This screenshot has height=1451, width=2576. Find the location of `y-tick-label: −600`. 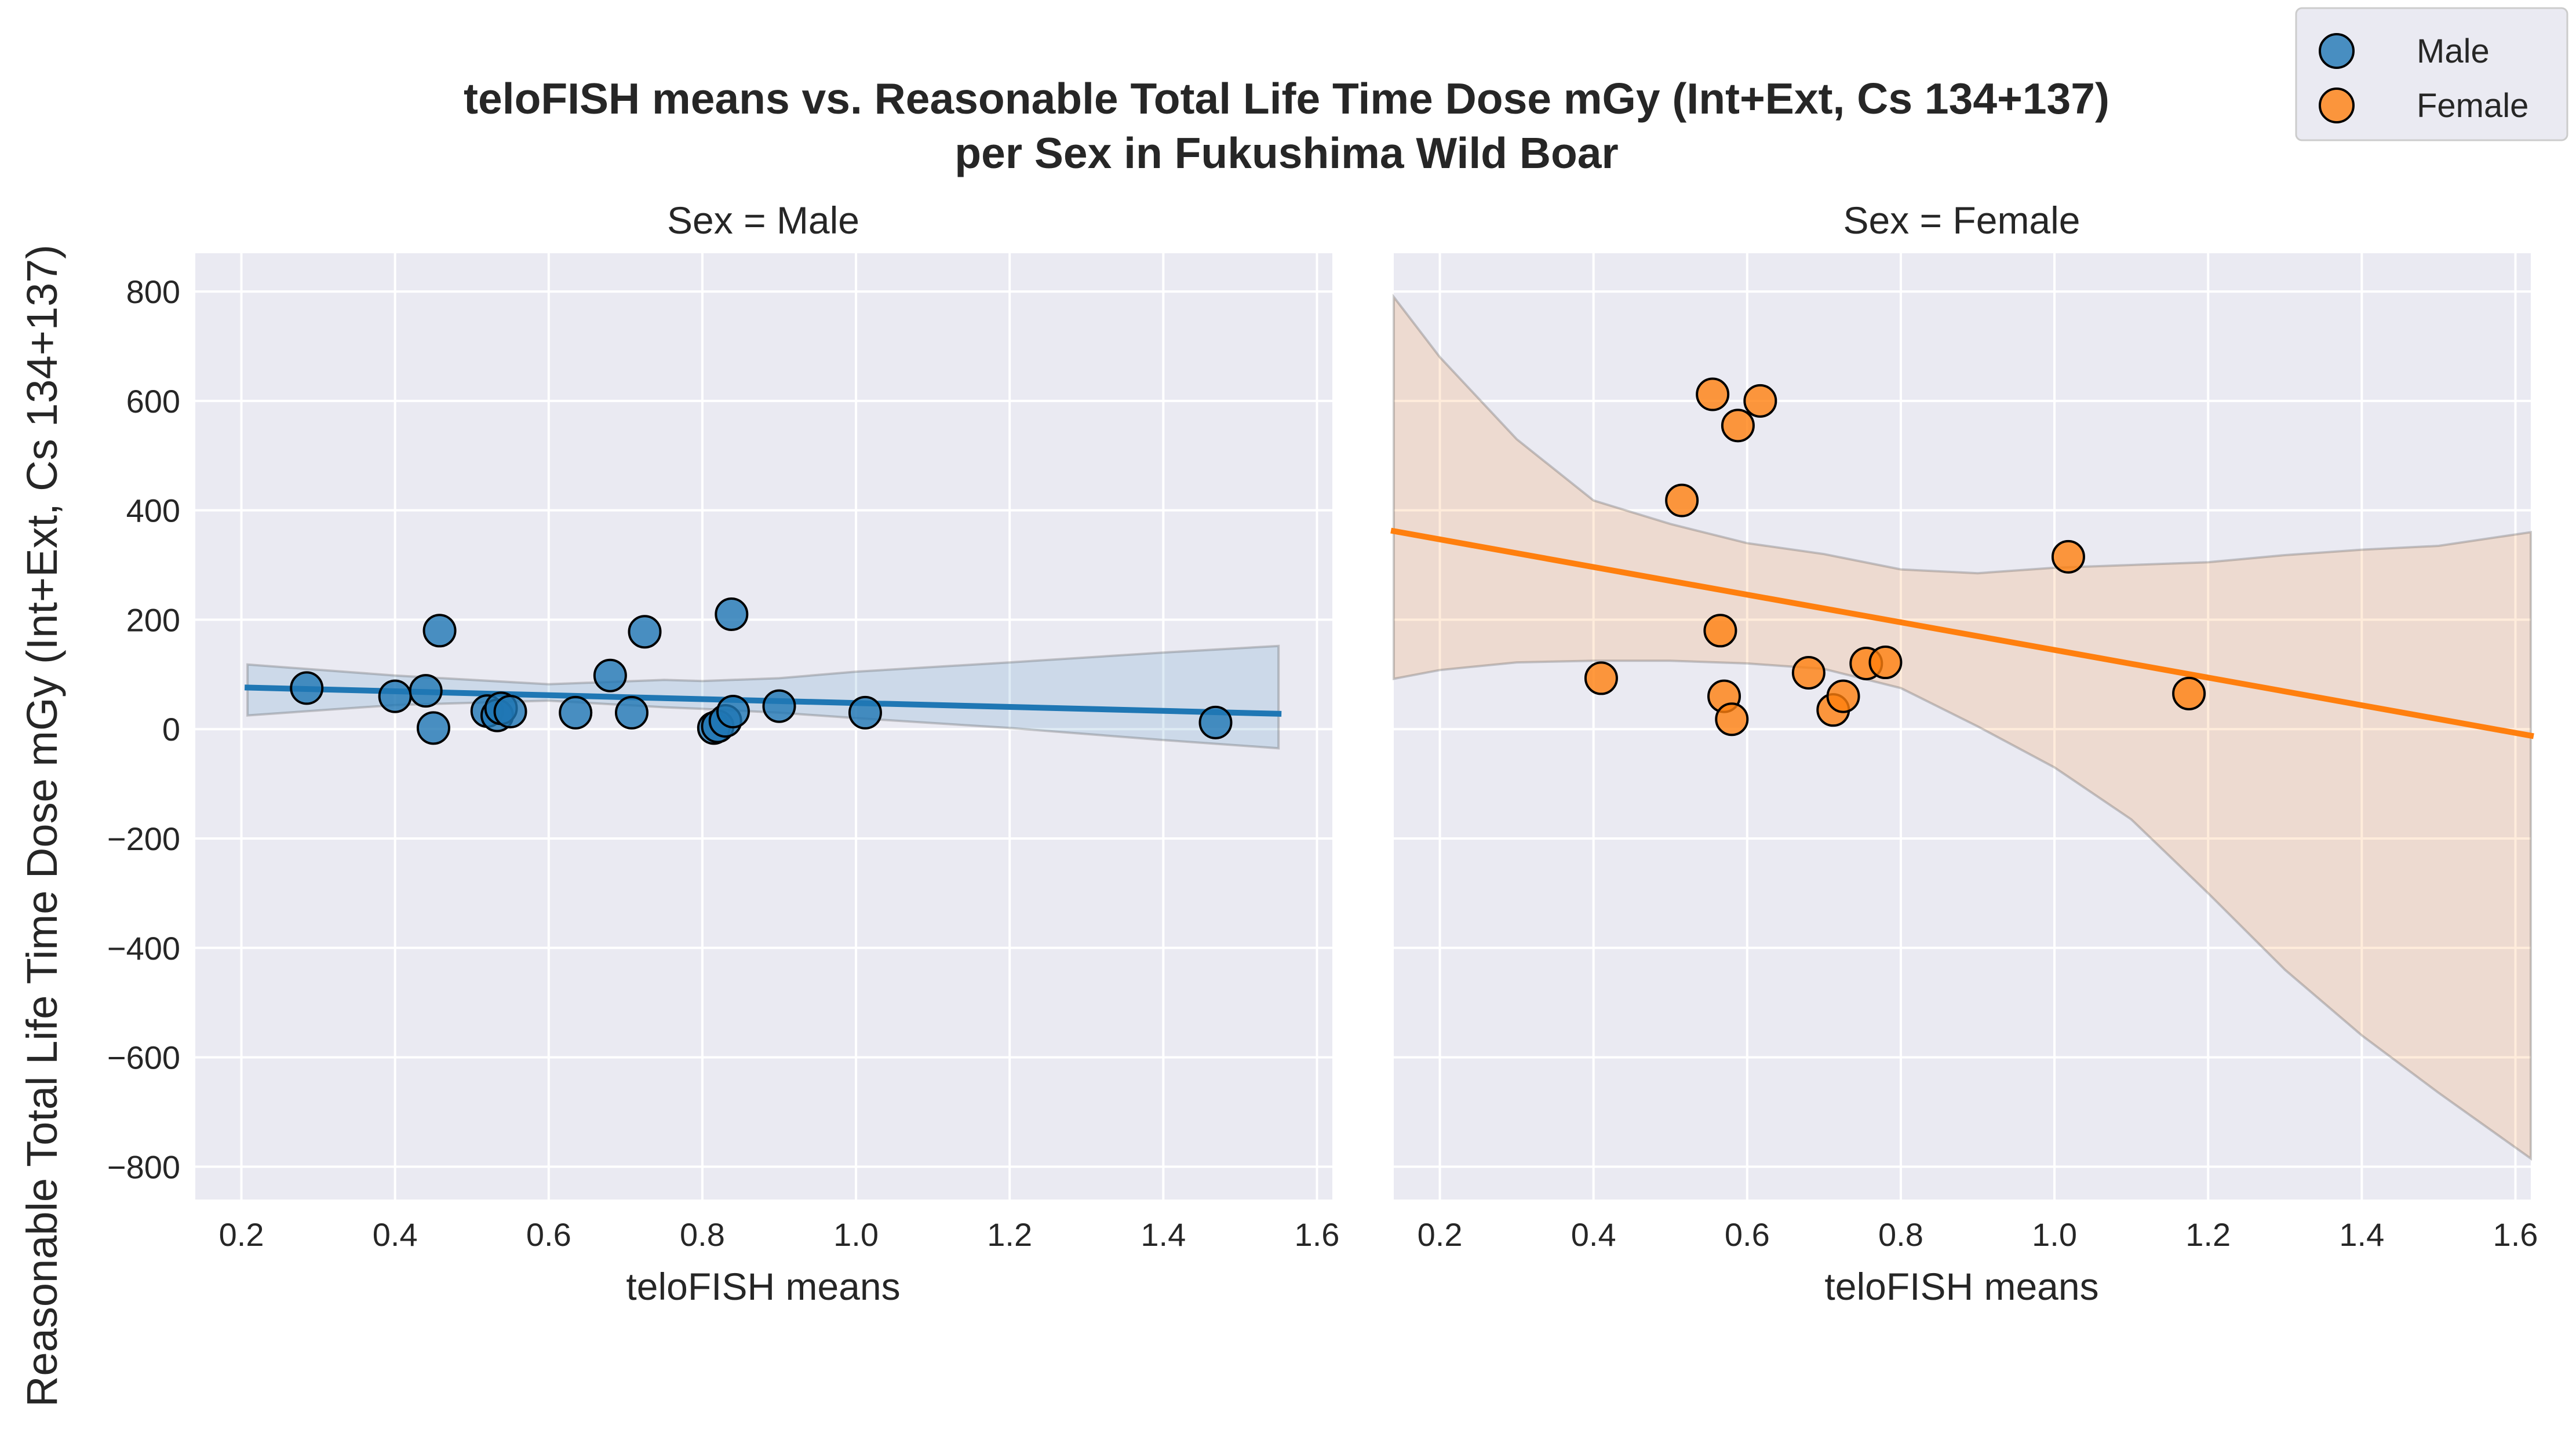

y-tick-label: −600 is located at coordinates (143, 1058).